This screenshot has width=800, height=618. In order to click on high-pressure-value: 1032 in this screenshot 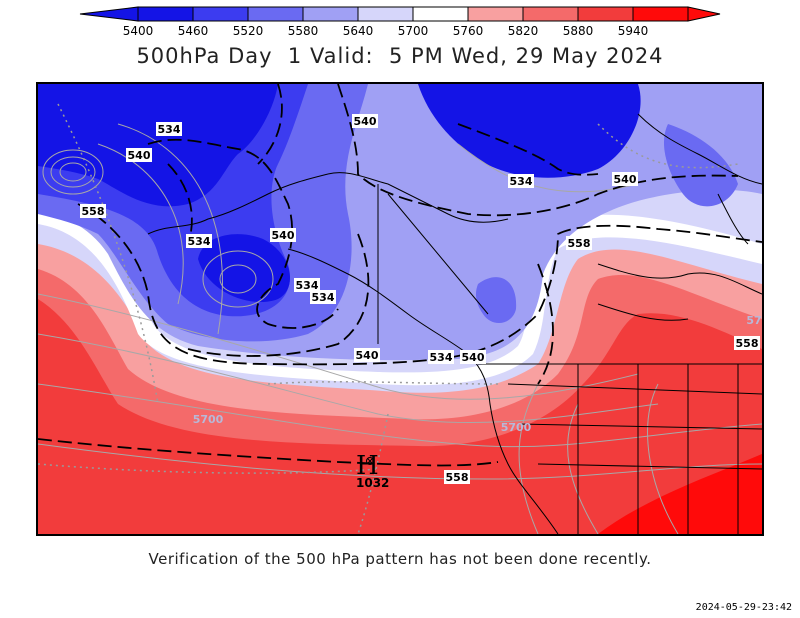, I will do `click(372, 483)`.